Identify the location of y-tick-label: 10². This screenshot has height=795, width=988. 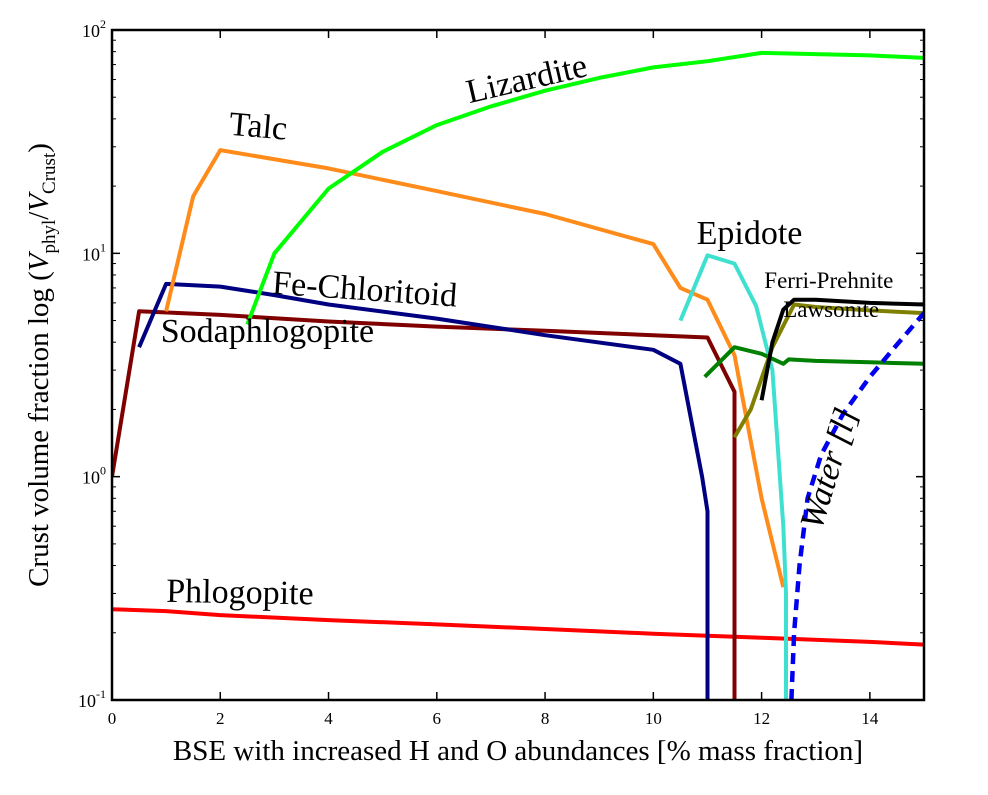
(94, 29).